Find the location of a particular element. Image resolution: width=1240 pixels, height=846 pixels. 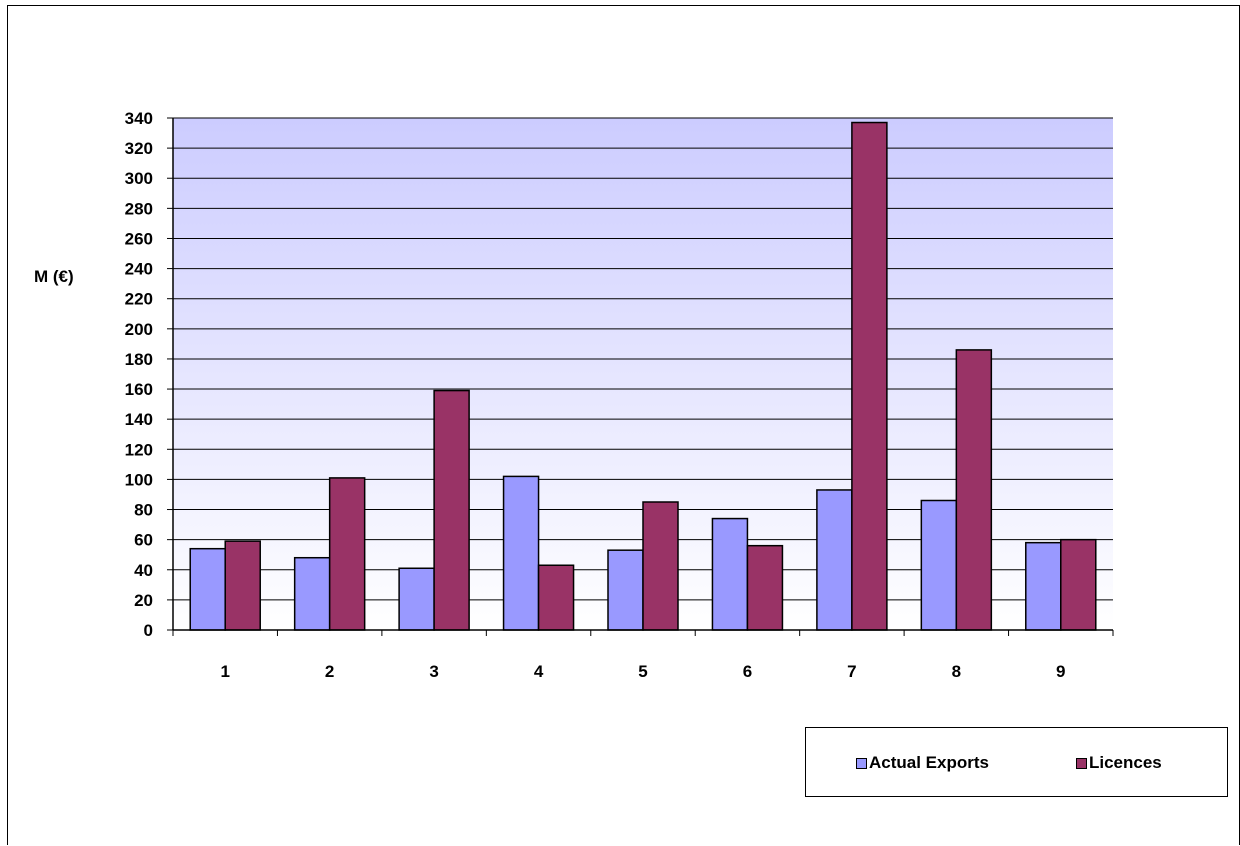

y-tick-label: 80 is located at coordinates (143, 510).